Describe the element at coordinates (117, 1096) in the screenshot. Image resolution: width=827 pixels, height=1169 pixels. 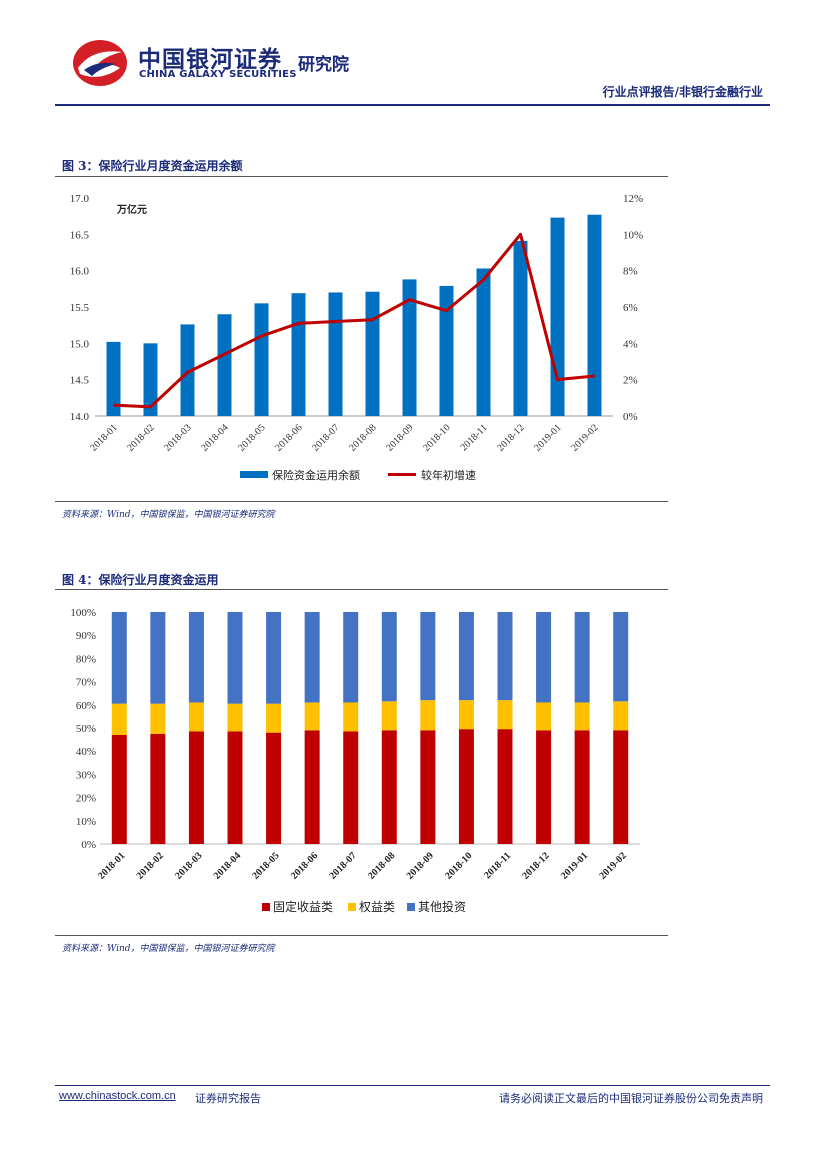
I see `website-link: www.chinastock.com.cn` at that location.